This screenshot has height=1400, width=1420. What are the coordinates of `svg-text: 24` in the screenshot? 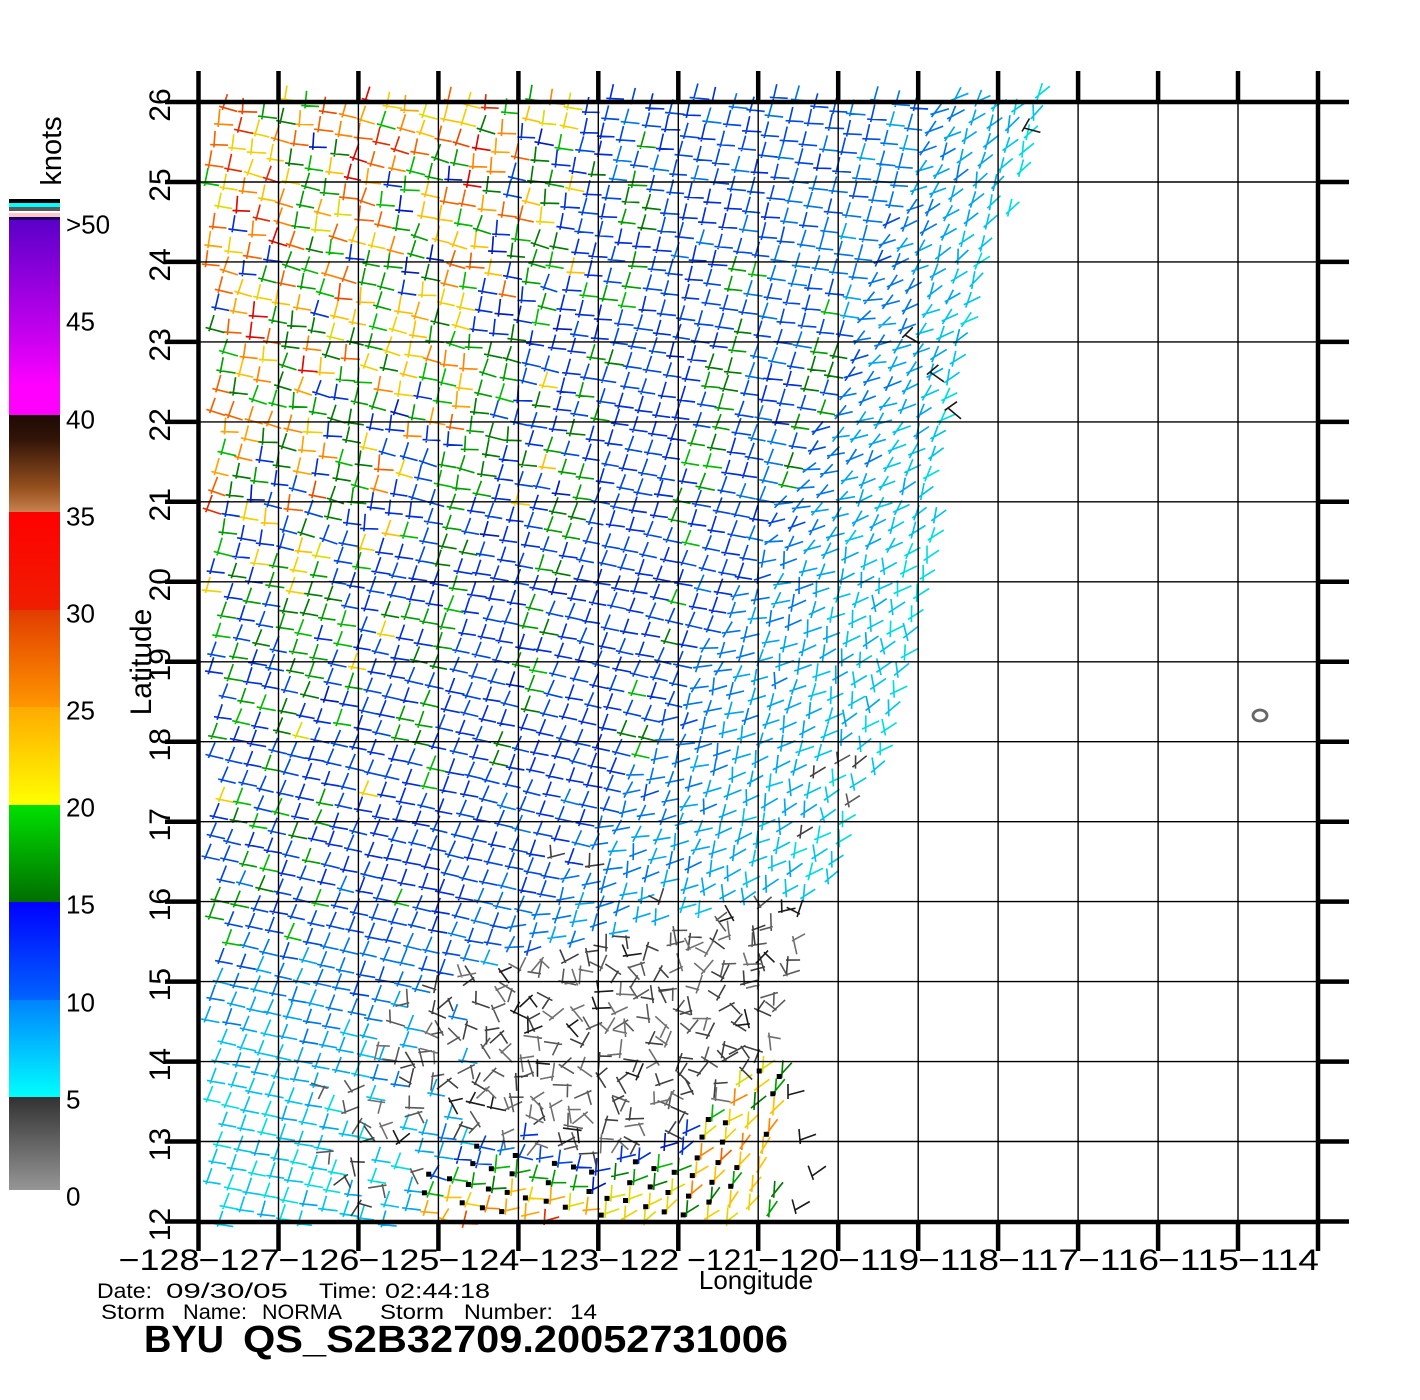 It's located at (160, 264).